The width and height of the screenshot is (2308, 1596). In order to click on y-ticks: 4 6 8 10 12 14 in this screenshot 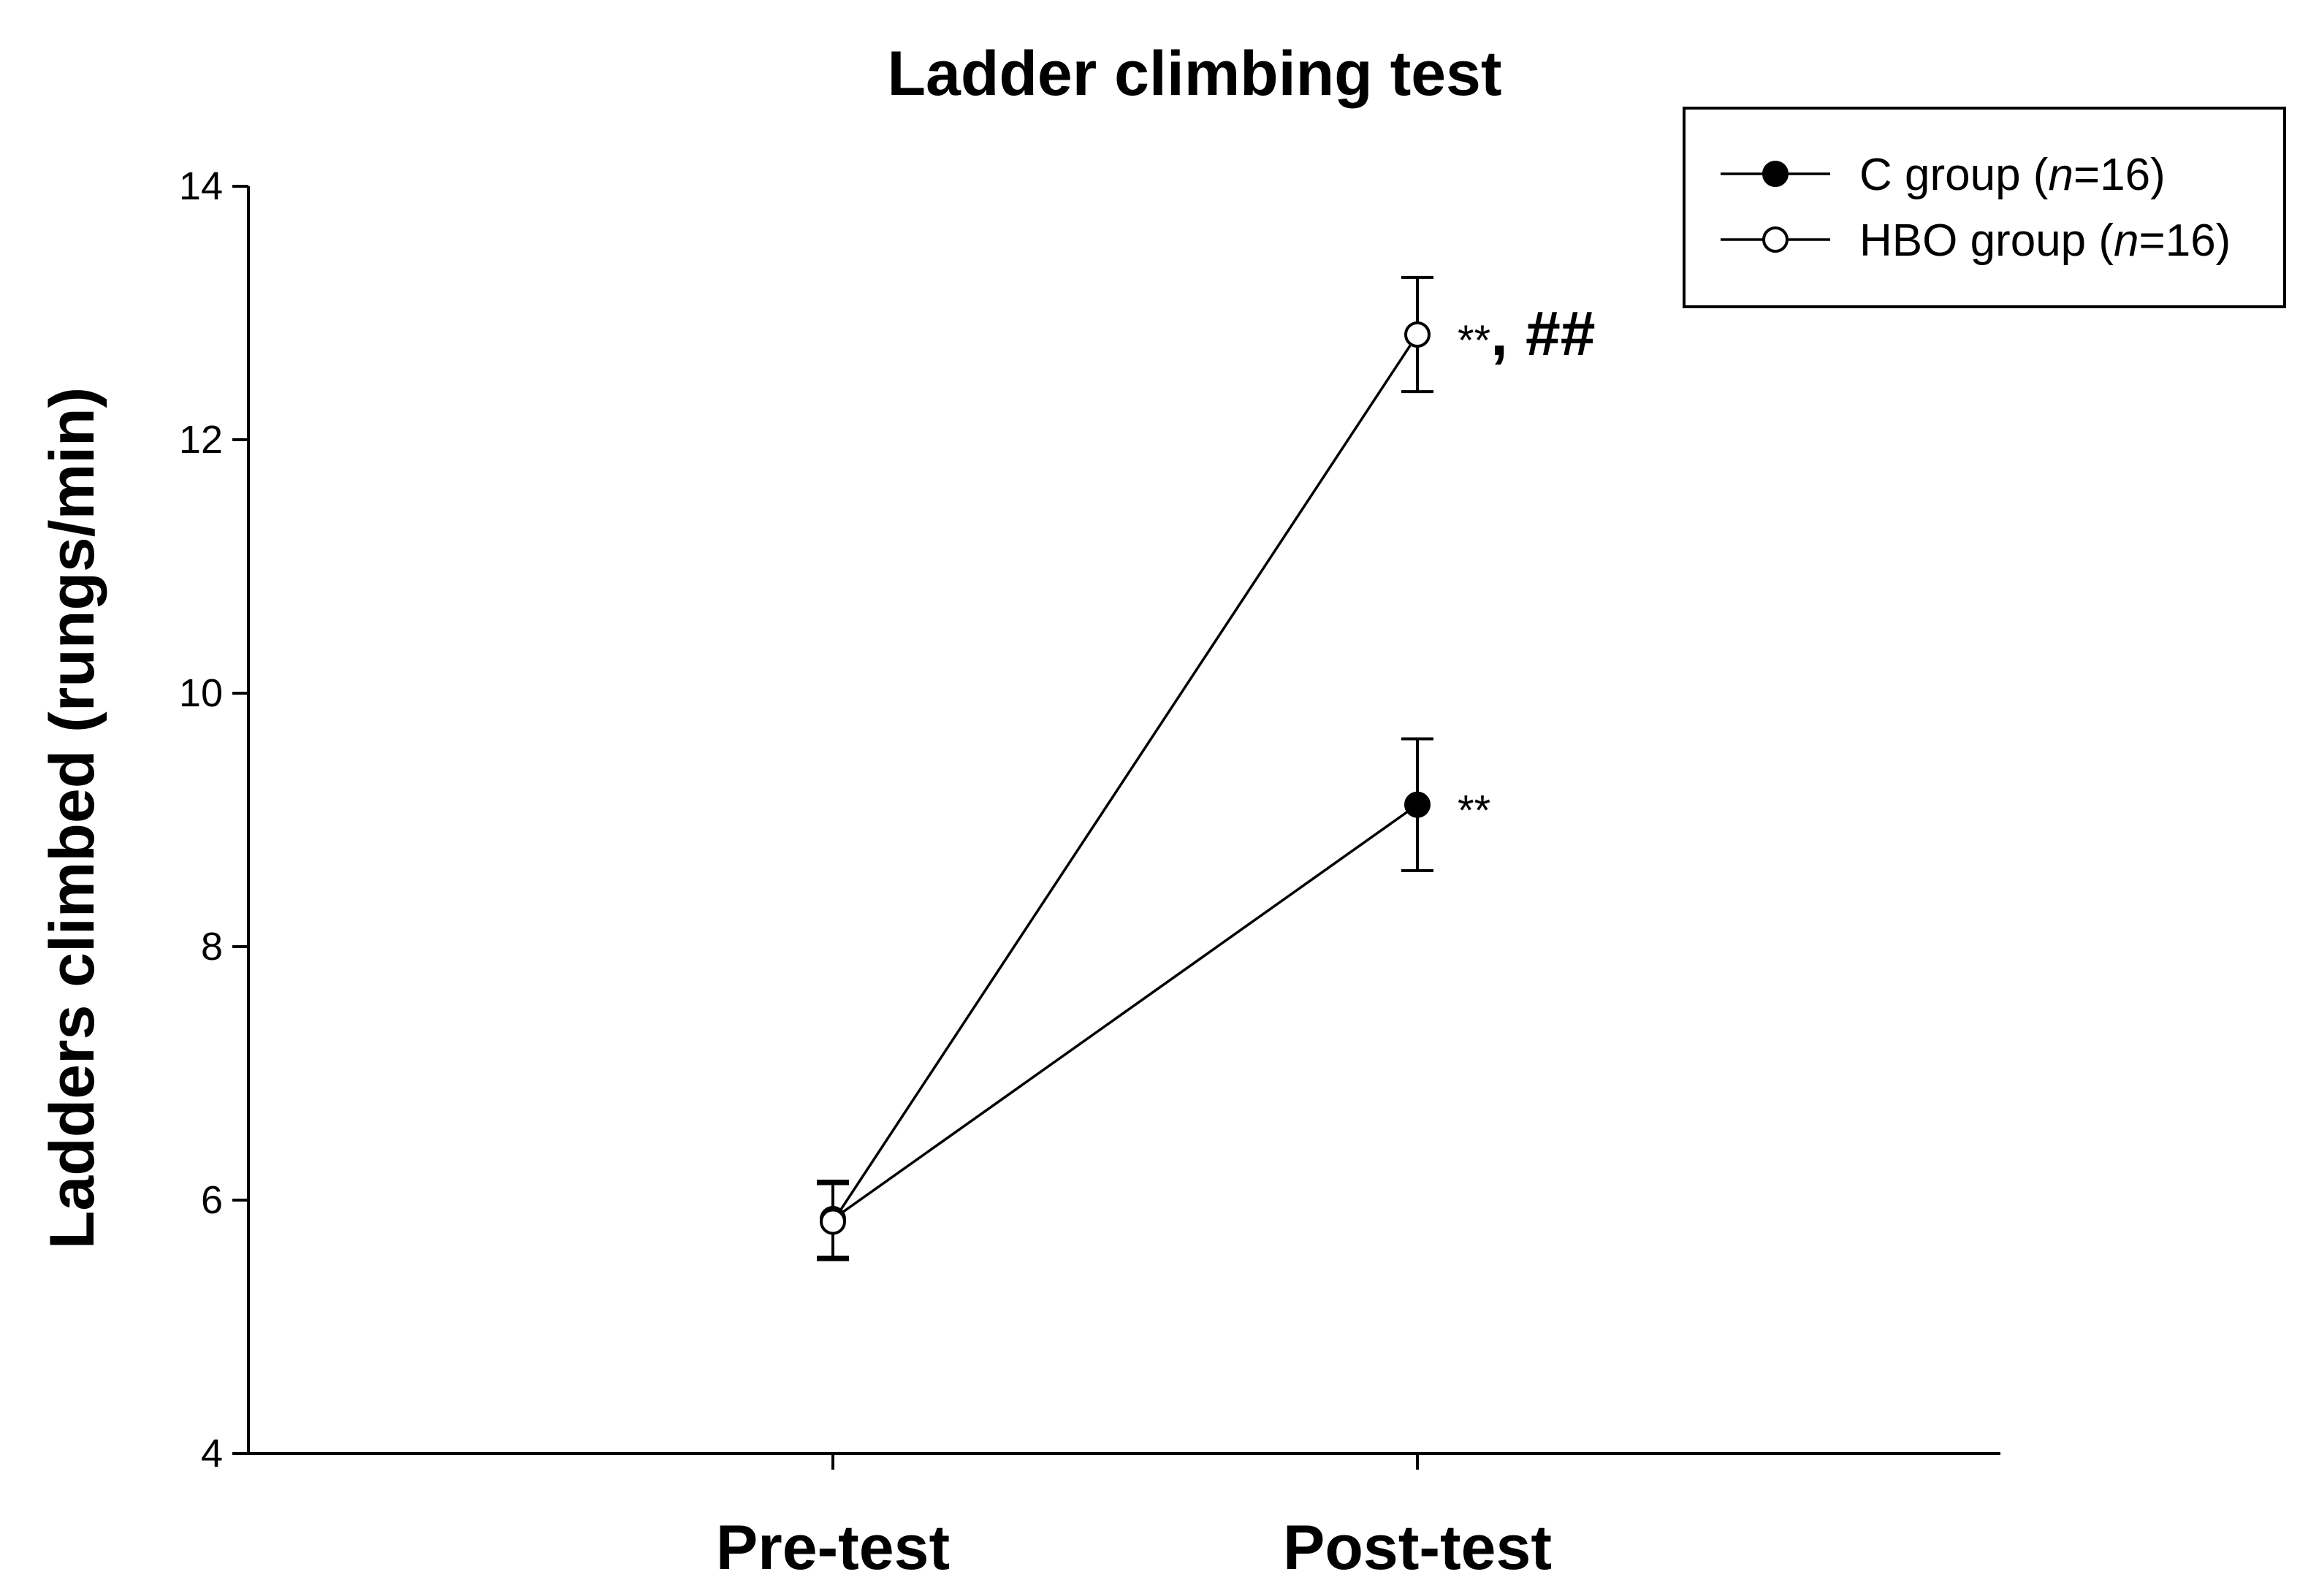, I will do `click(213, 819)`.